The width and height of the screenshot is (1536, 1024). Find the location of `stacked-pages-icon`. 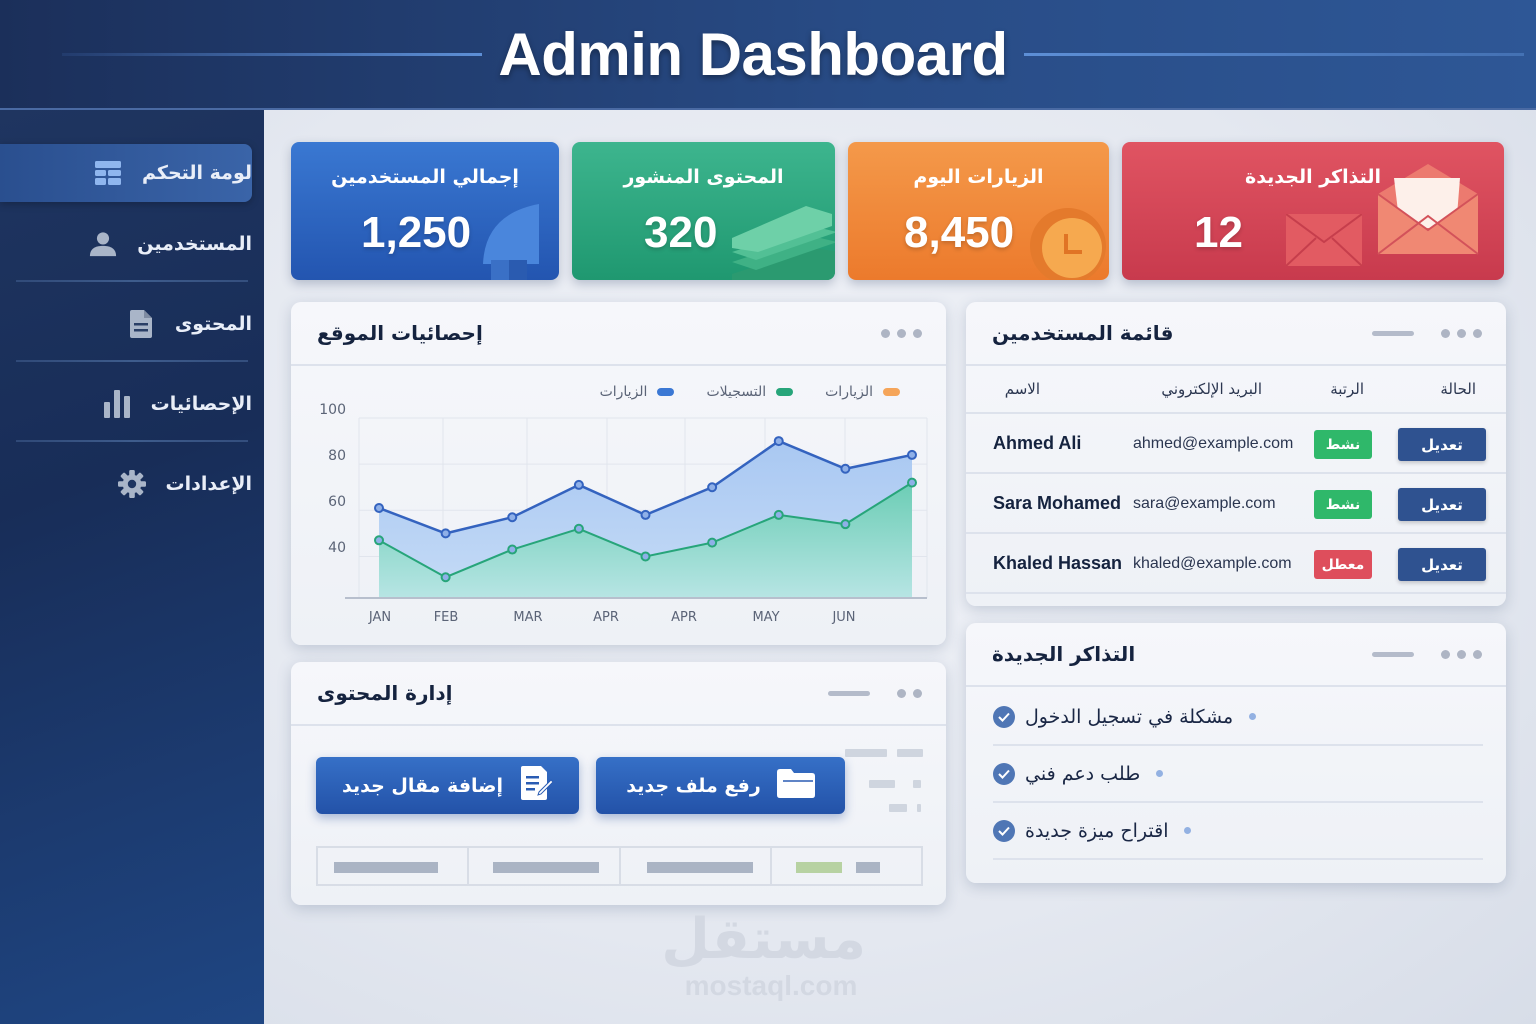

stacked-pages-icon is located at coordinates (783, 241).